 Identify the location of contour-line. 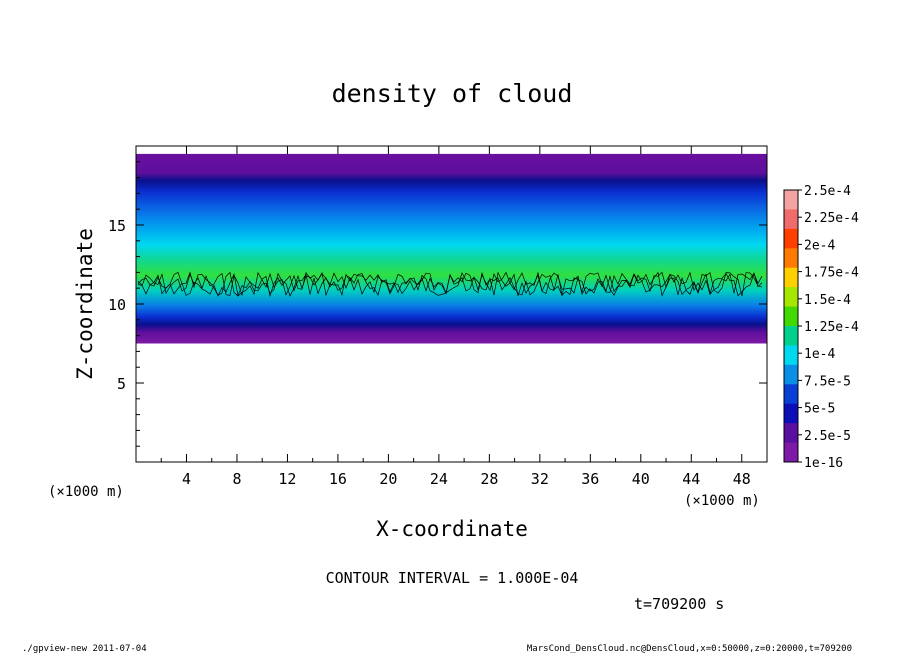
(450, 284).